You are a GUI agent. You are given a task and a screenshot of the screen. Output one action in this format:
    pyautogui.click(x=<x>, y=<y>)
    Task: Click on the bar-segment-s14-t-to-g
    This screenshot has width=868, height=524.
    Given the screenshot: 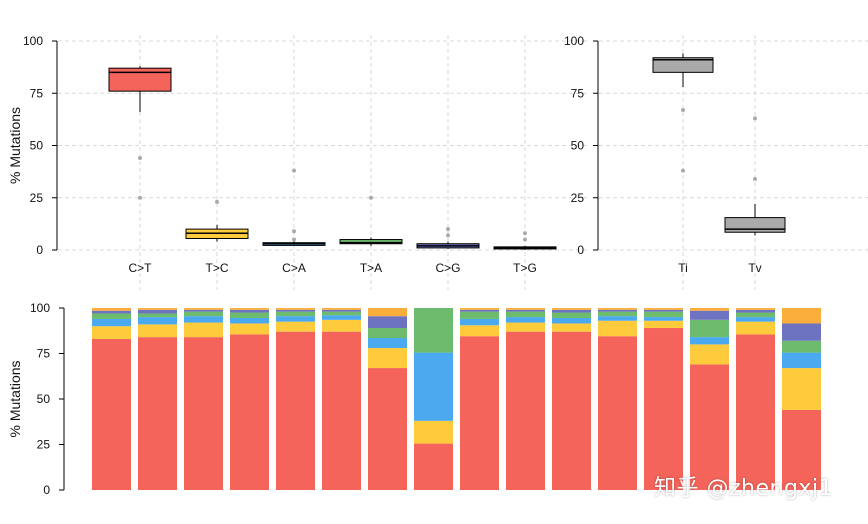 What is the action you would take?
    pyautogui.click(x=709, y=309)
    